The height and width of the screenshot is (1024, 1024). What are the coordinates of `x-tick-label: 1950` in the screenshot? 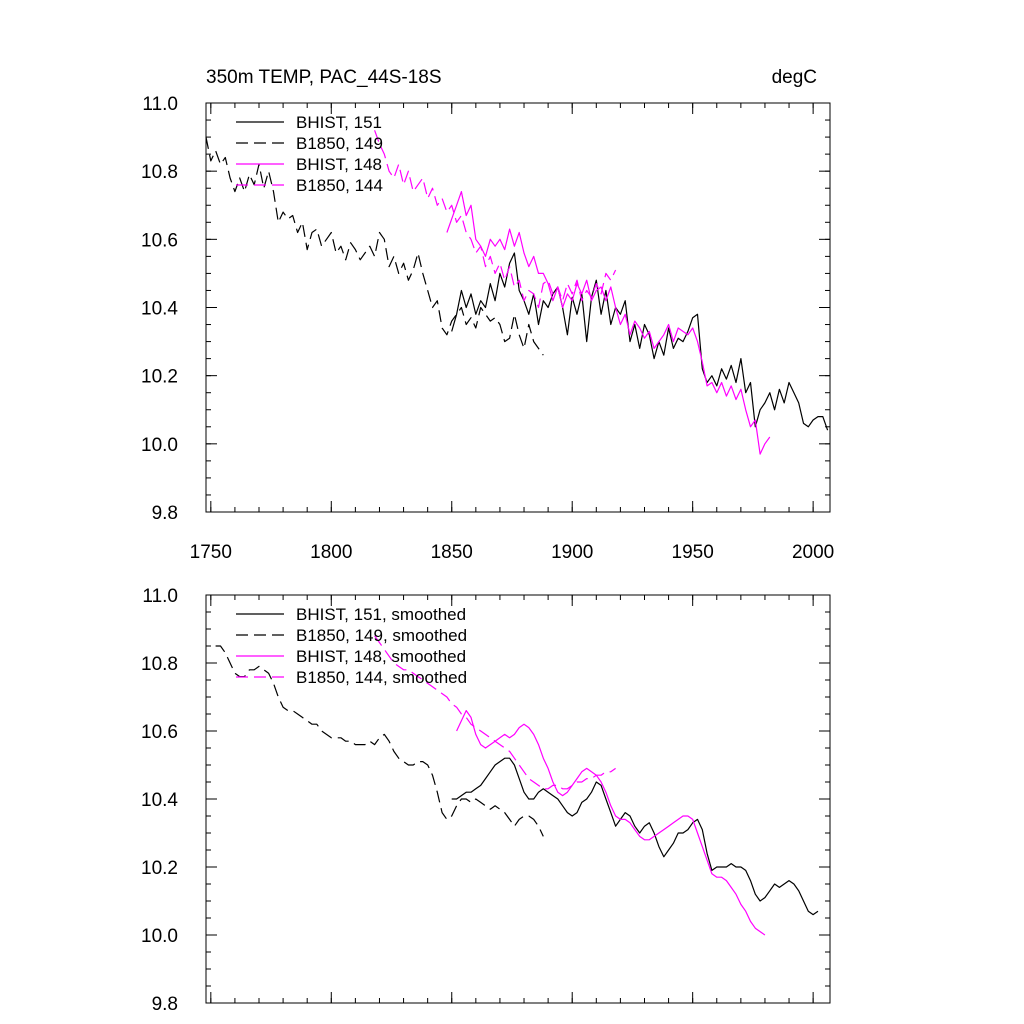 It's located at (693, 552).